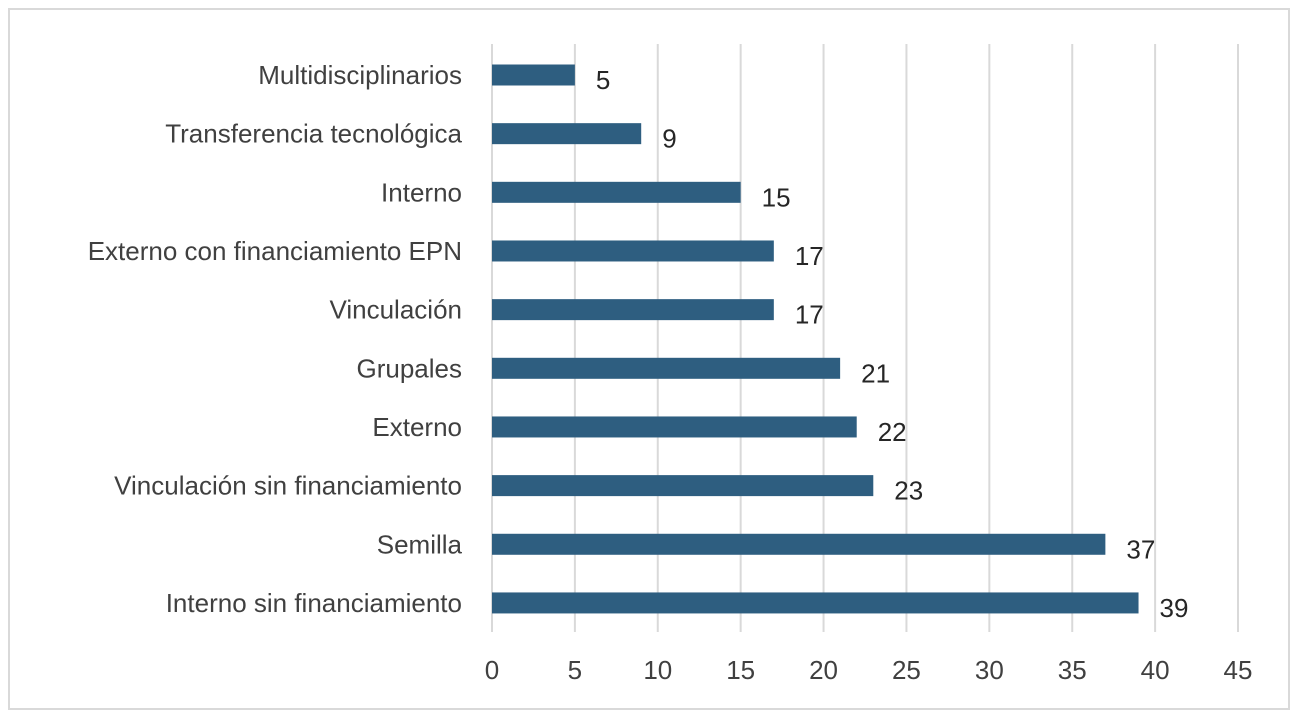 This screenshot has width=1300, height=720. I want to click on x-tick-label: 20, so click(823, 670).